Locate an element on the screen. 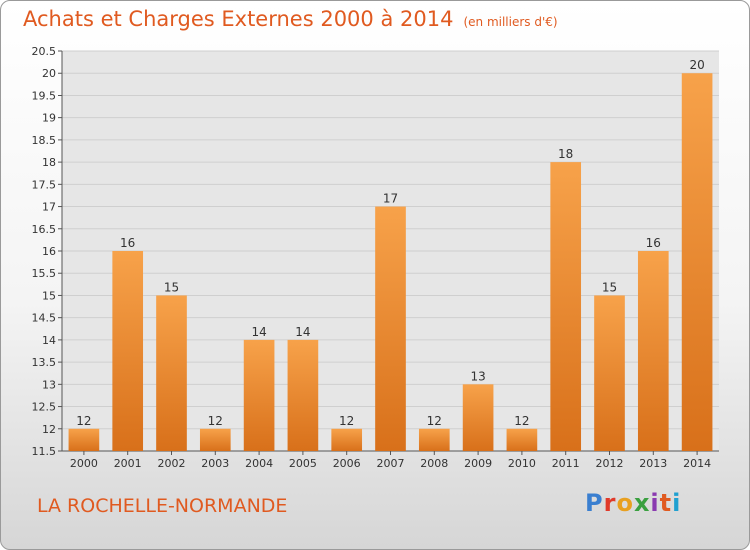 The image size is (750, 550). bar-2003 is located at coordinates (215, 439).